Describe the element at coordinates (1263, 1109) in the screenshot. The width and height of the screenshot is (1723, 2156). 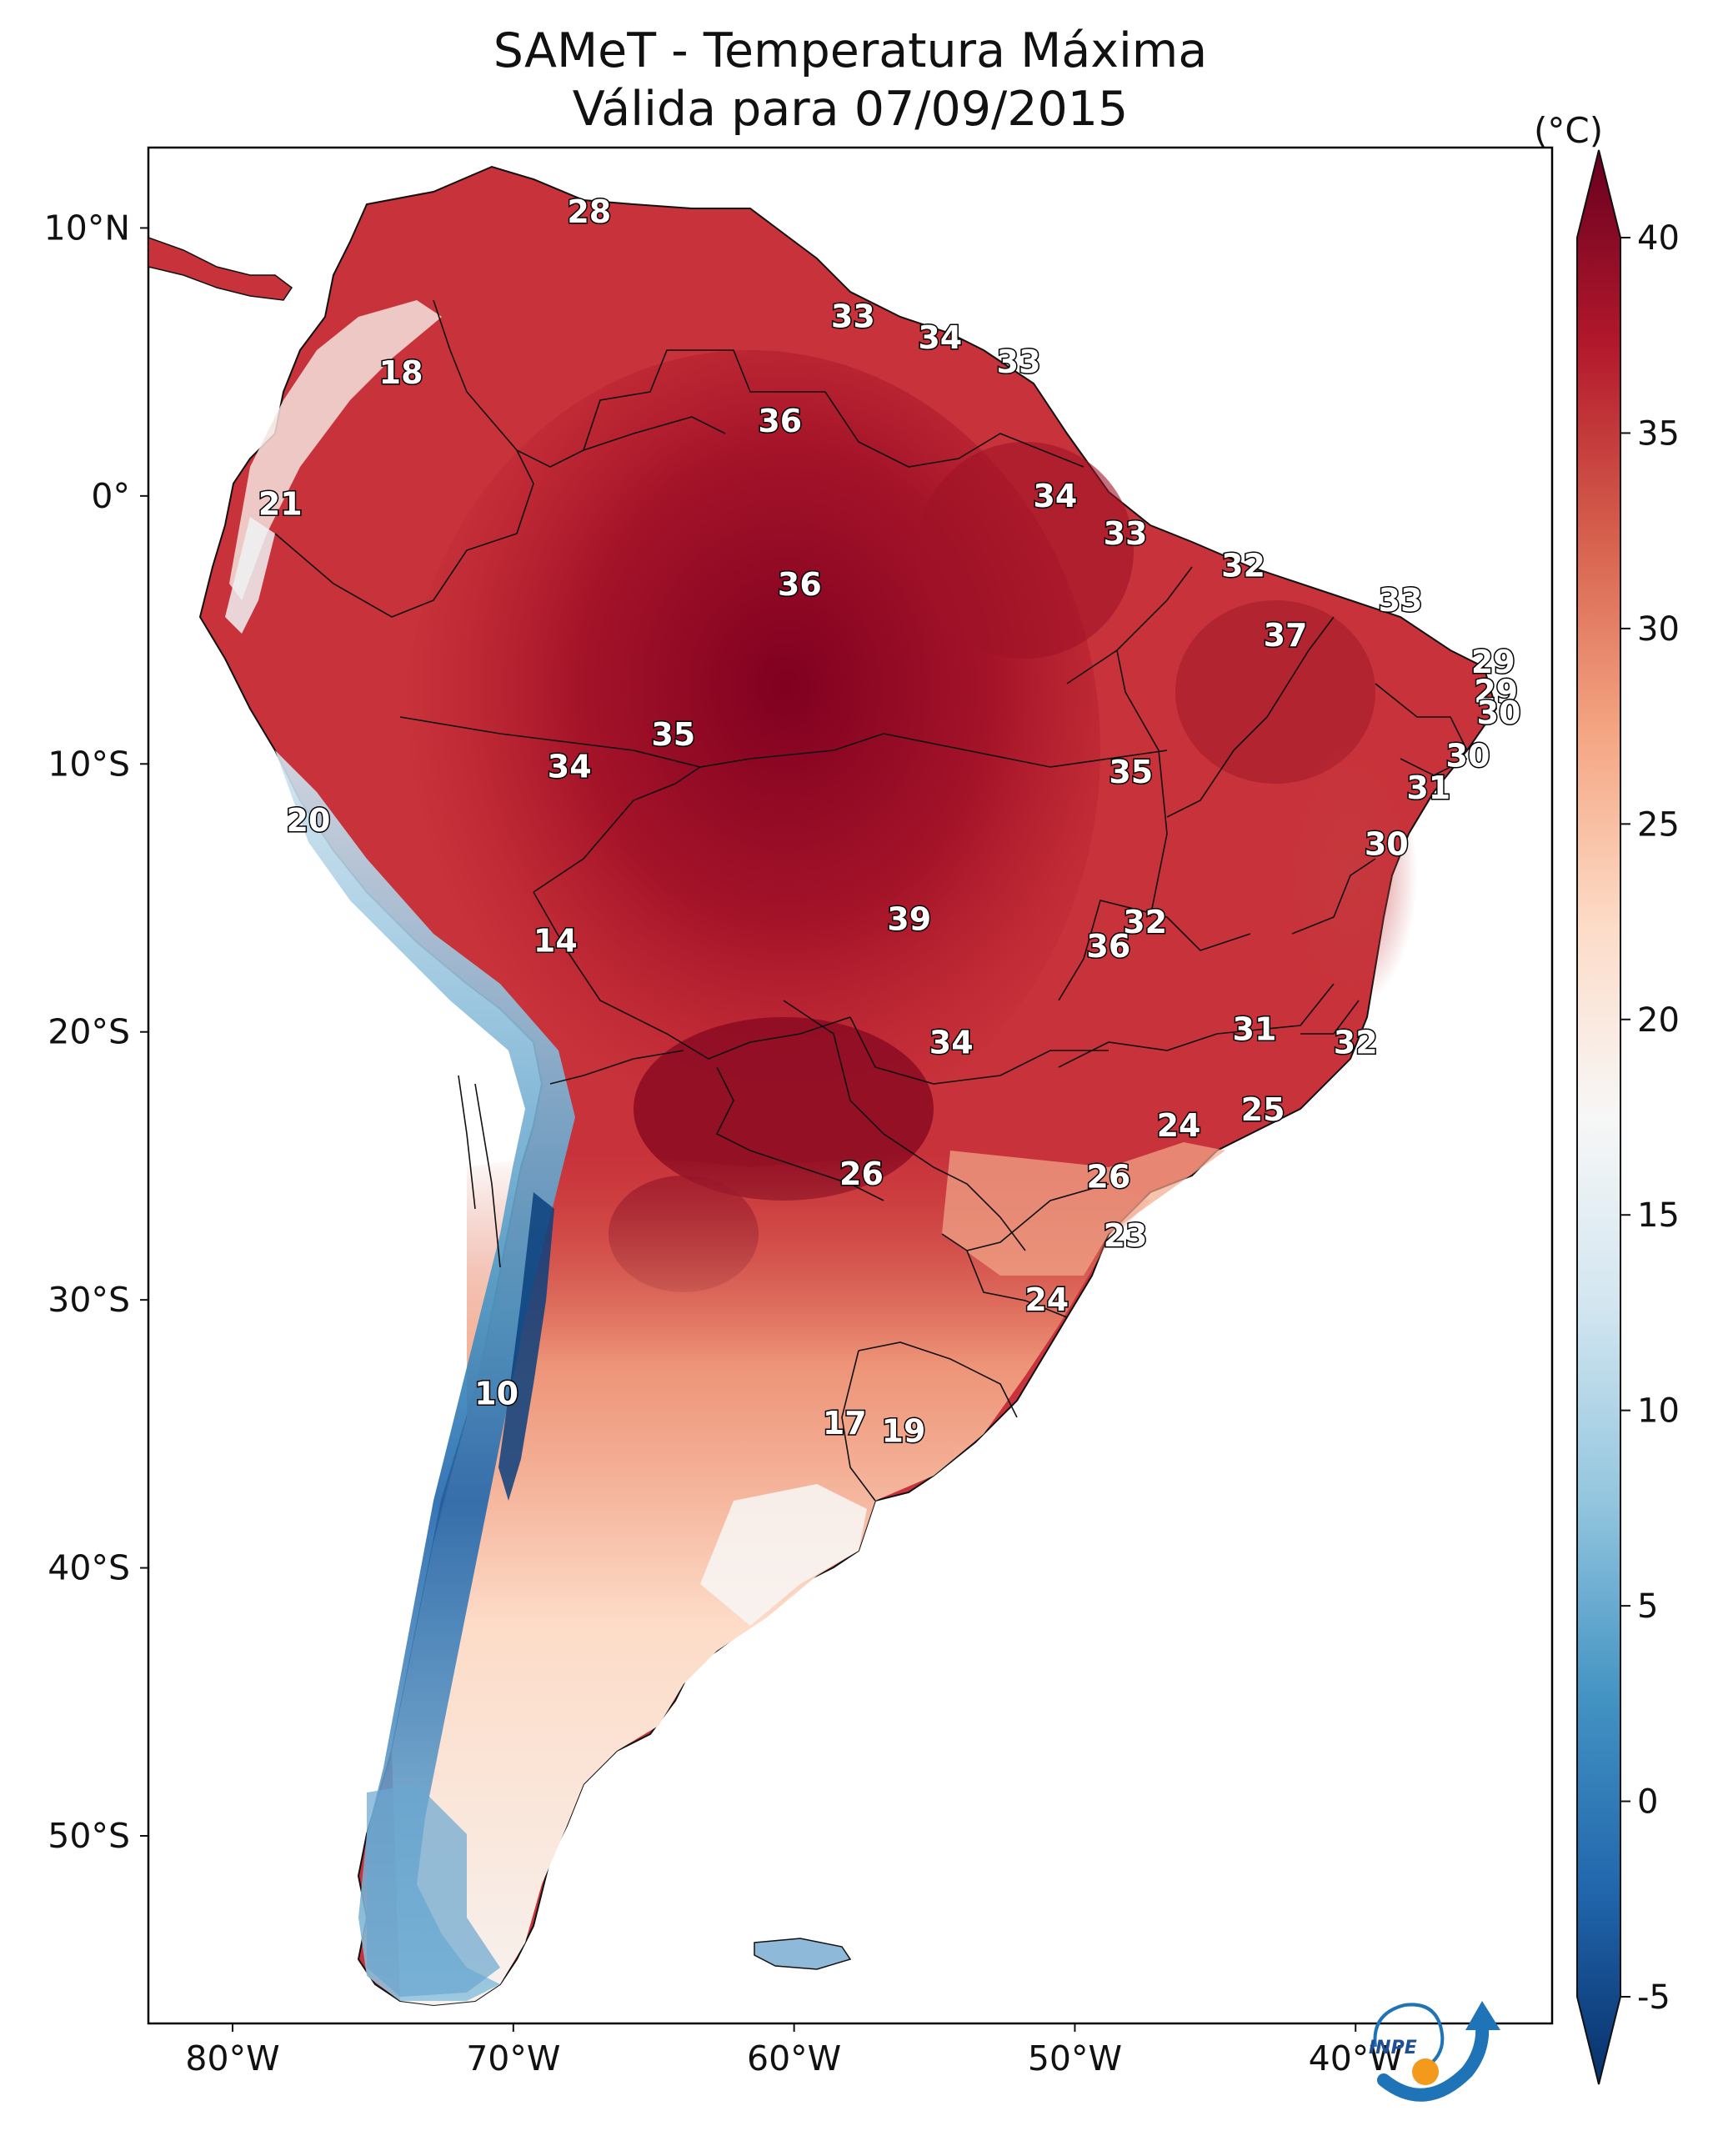
I see `temperature-label: 25` at that location.